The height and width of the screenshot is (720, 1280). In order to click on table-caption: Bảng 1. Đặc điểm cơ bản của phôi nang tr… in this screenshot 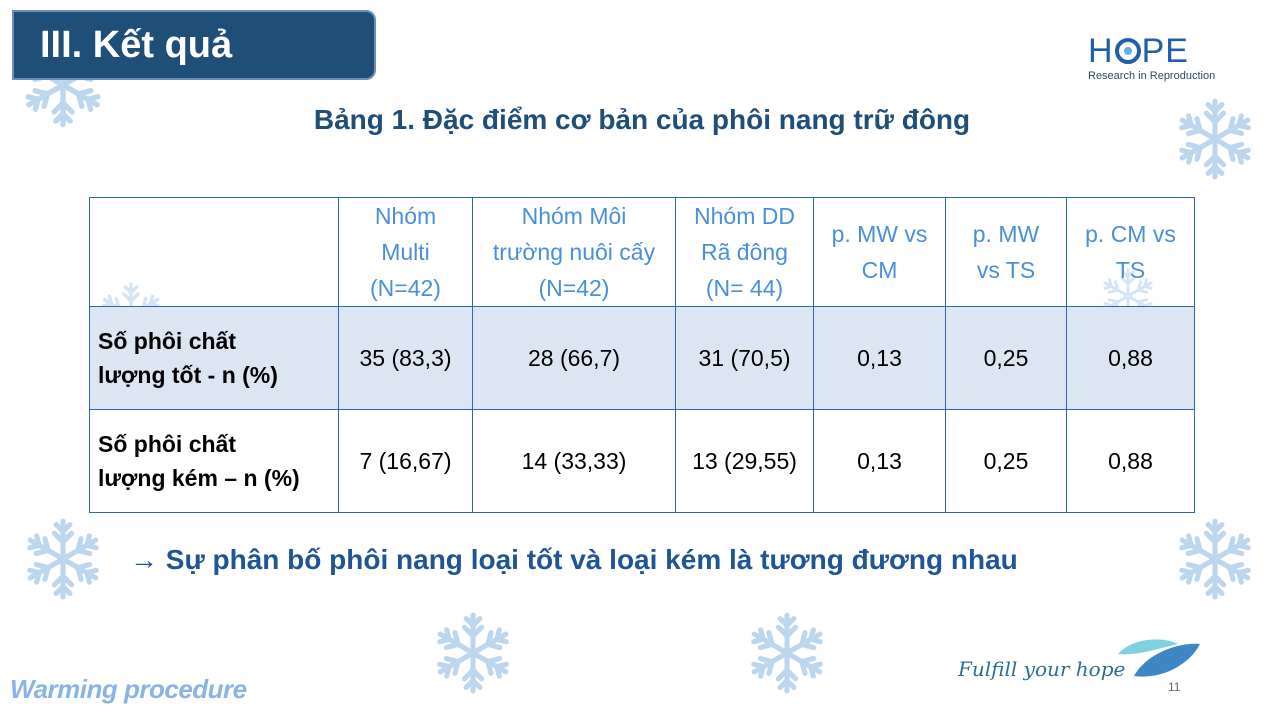, I will do `click(642, 119)`.